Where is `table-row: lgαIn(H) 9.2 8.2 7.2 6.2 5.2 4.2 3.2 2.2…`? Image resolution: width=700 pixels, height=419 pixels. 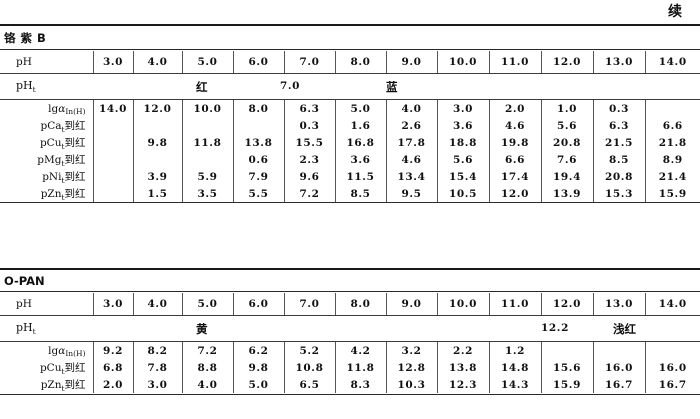
table-row: lgαIn(H) 9.2 8.2 7.2 6.2 5.2 4.2 3.2 2.2… is located at coordinates (350, 350).